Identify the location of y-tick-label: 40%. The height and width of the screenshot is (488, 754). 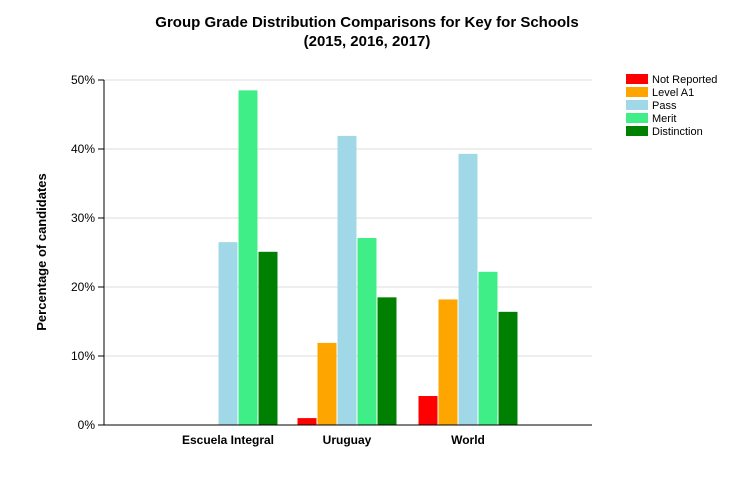
(83, 149).